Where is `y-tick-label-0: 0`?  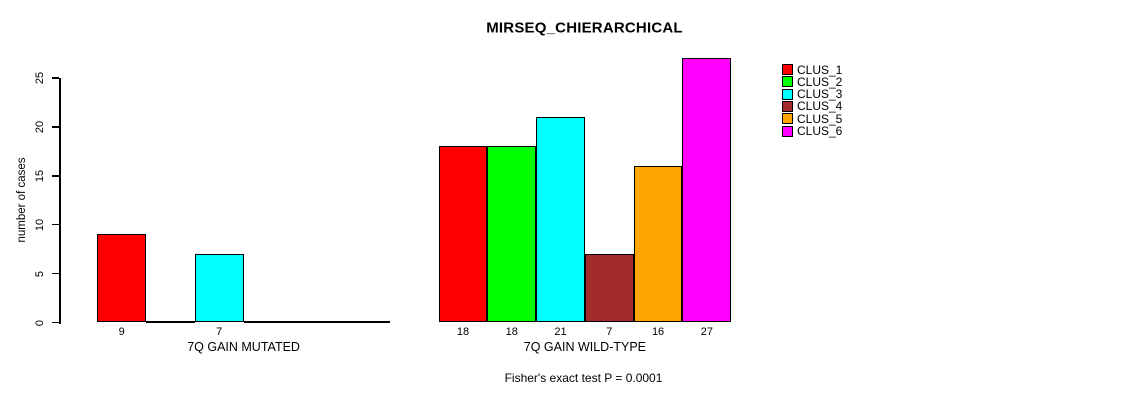
y-tick-label-0: 0 is located at coordinates (40, 322).